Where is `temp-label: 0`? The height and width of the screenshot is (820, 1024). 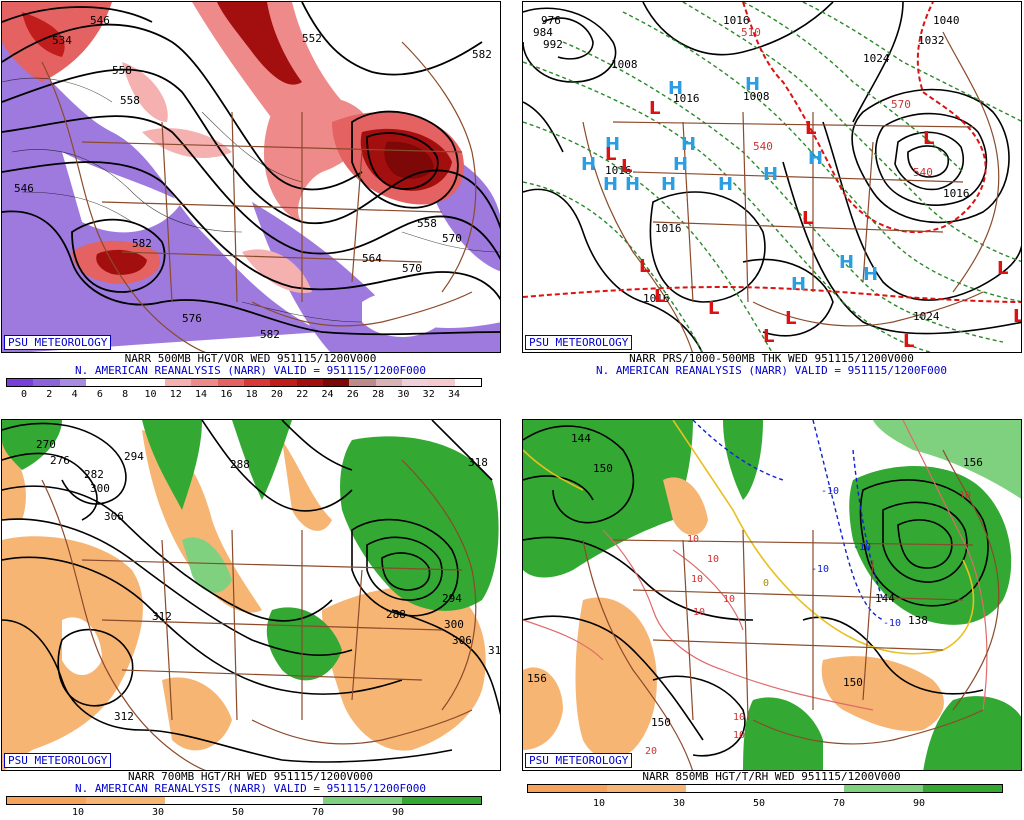 temp-label: 0 is located at coordinates (766, 583).